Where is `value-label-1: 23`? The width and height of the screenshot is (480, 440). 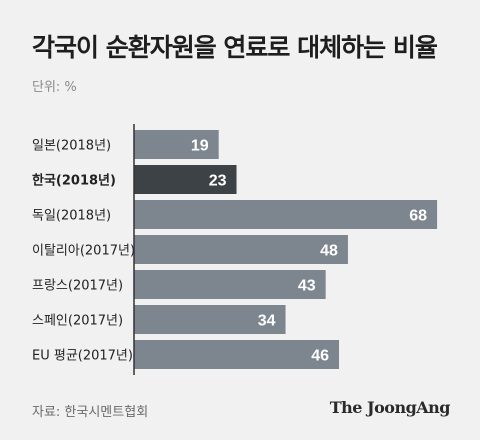 value-label-1: 23 is located at coordinates (218, 181).